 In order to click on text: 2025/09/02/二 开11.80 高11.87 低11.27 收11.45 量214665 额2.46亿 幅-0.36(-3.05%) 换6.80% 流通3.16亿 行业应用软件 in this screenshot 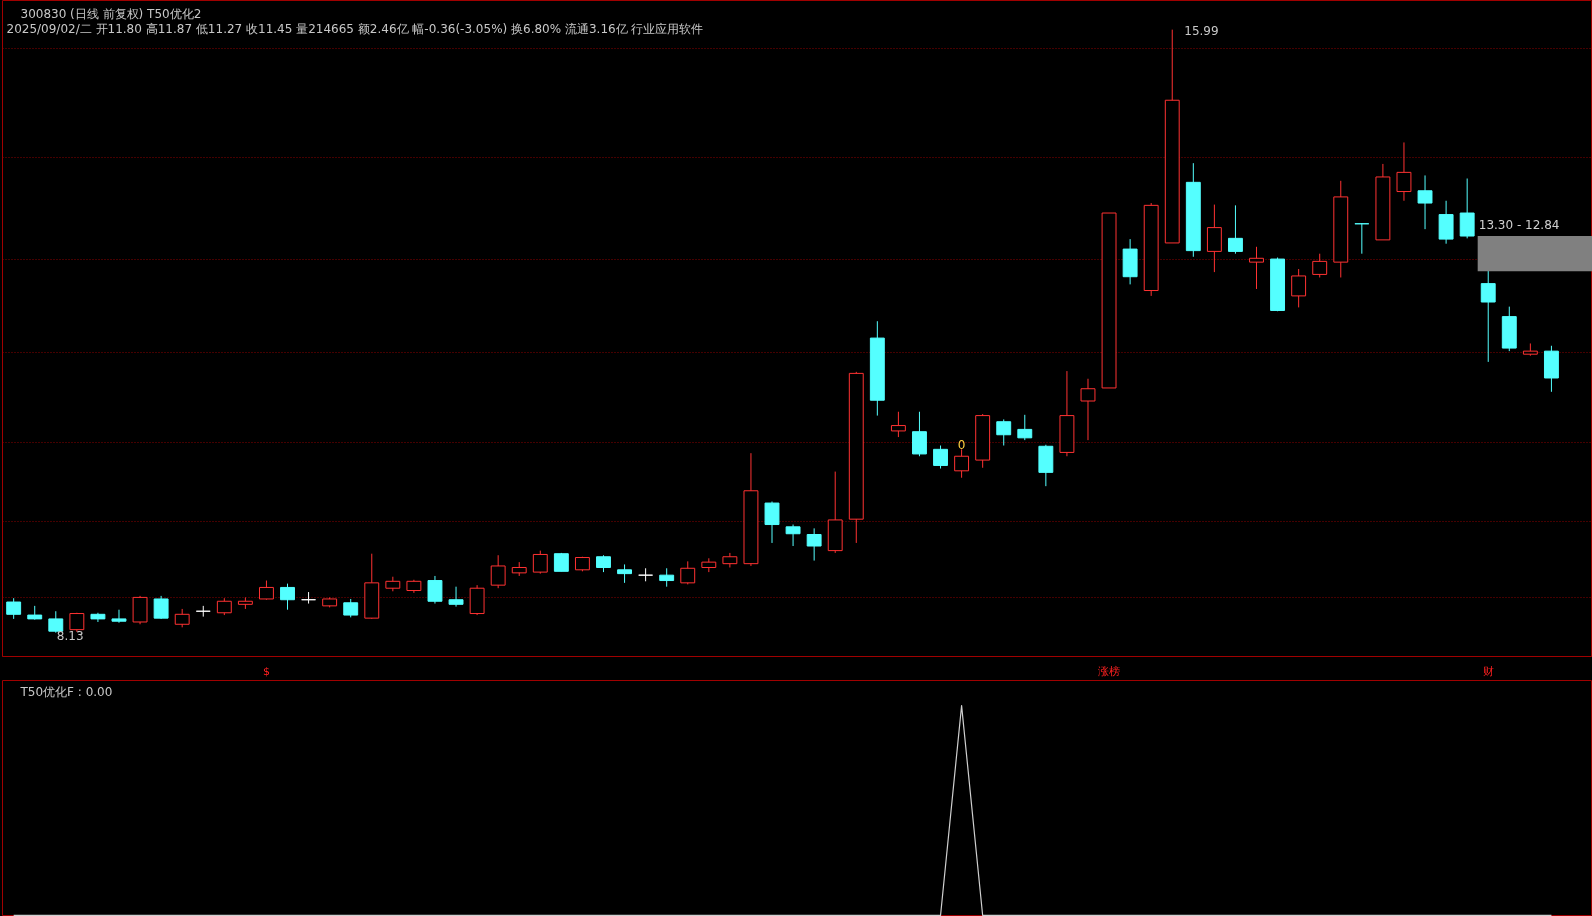, I will do `click(355, 28)`.